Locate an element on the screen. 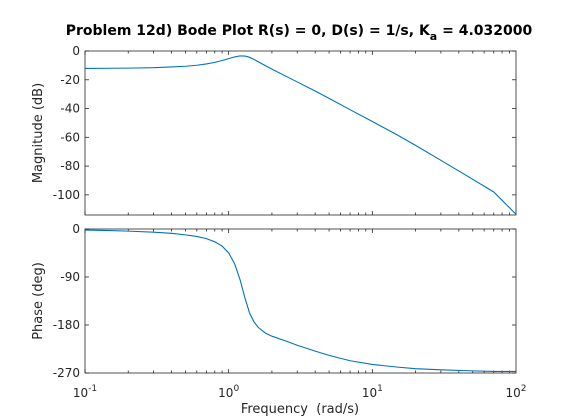 The image size is (570, 420). magnitude-ytick-label: -60 is located at coordinates (70, 137).